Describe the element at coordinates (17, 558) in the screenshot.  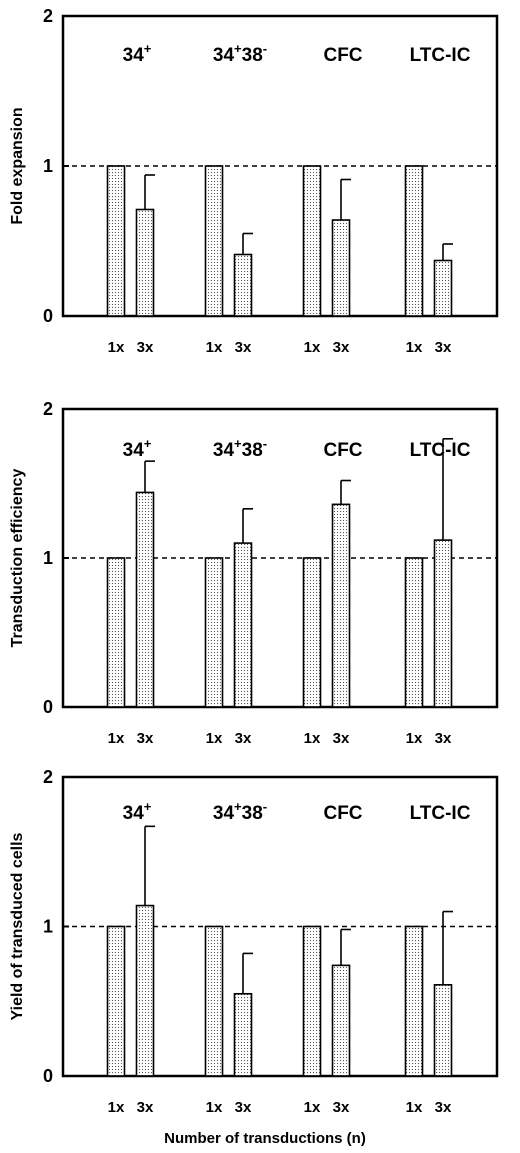
I see `y-axis-label: Transduction efficiency` at that location.